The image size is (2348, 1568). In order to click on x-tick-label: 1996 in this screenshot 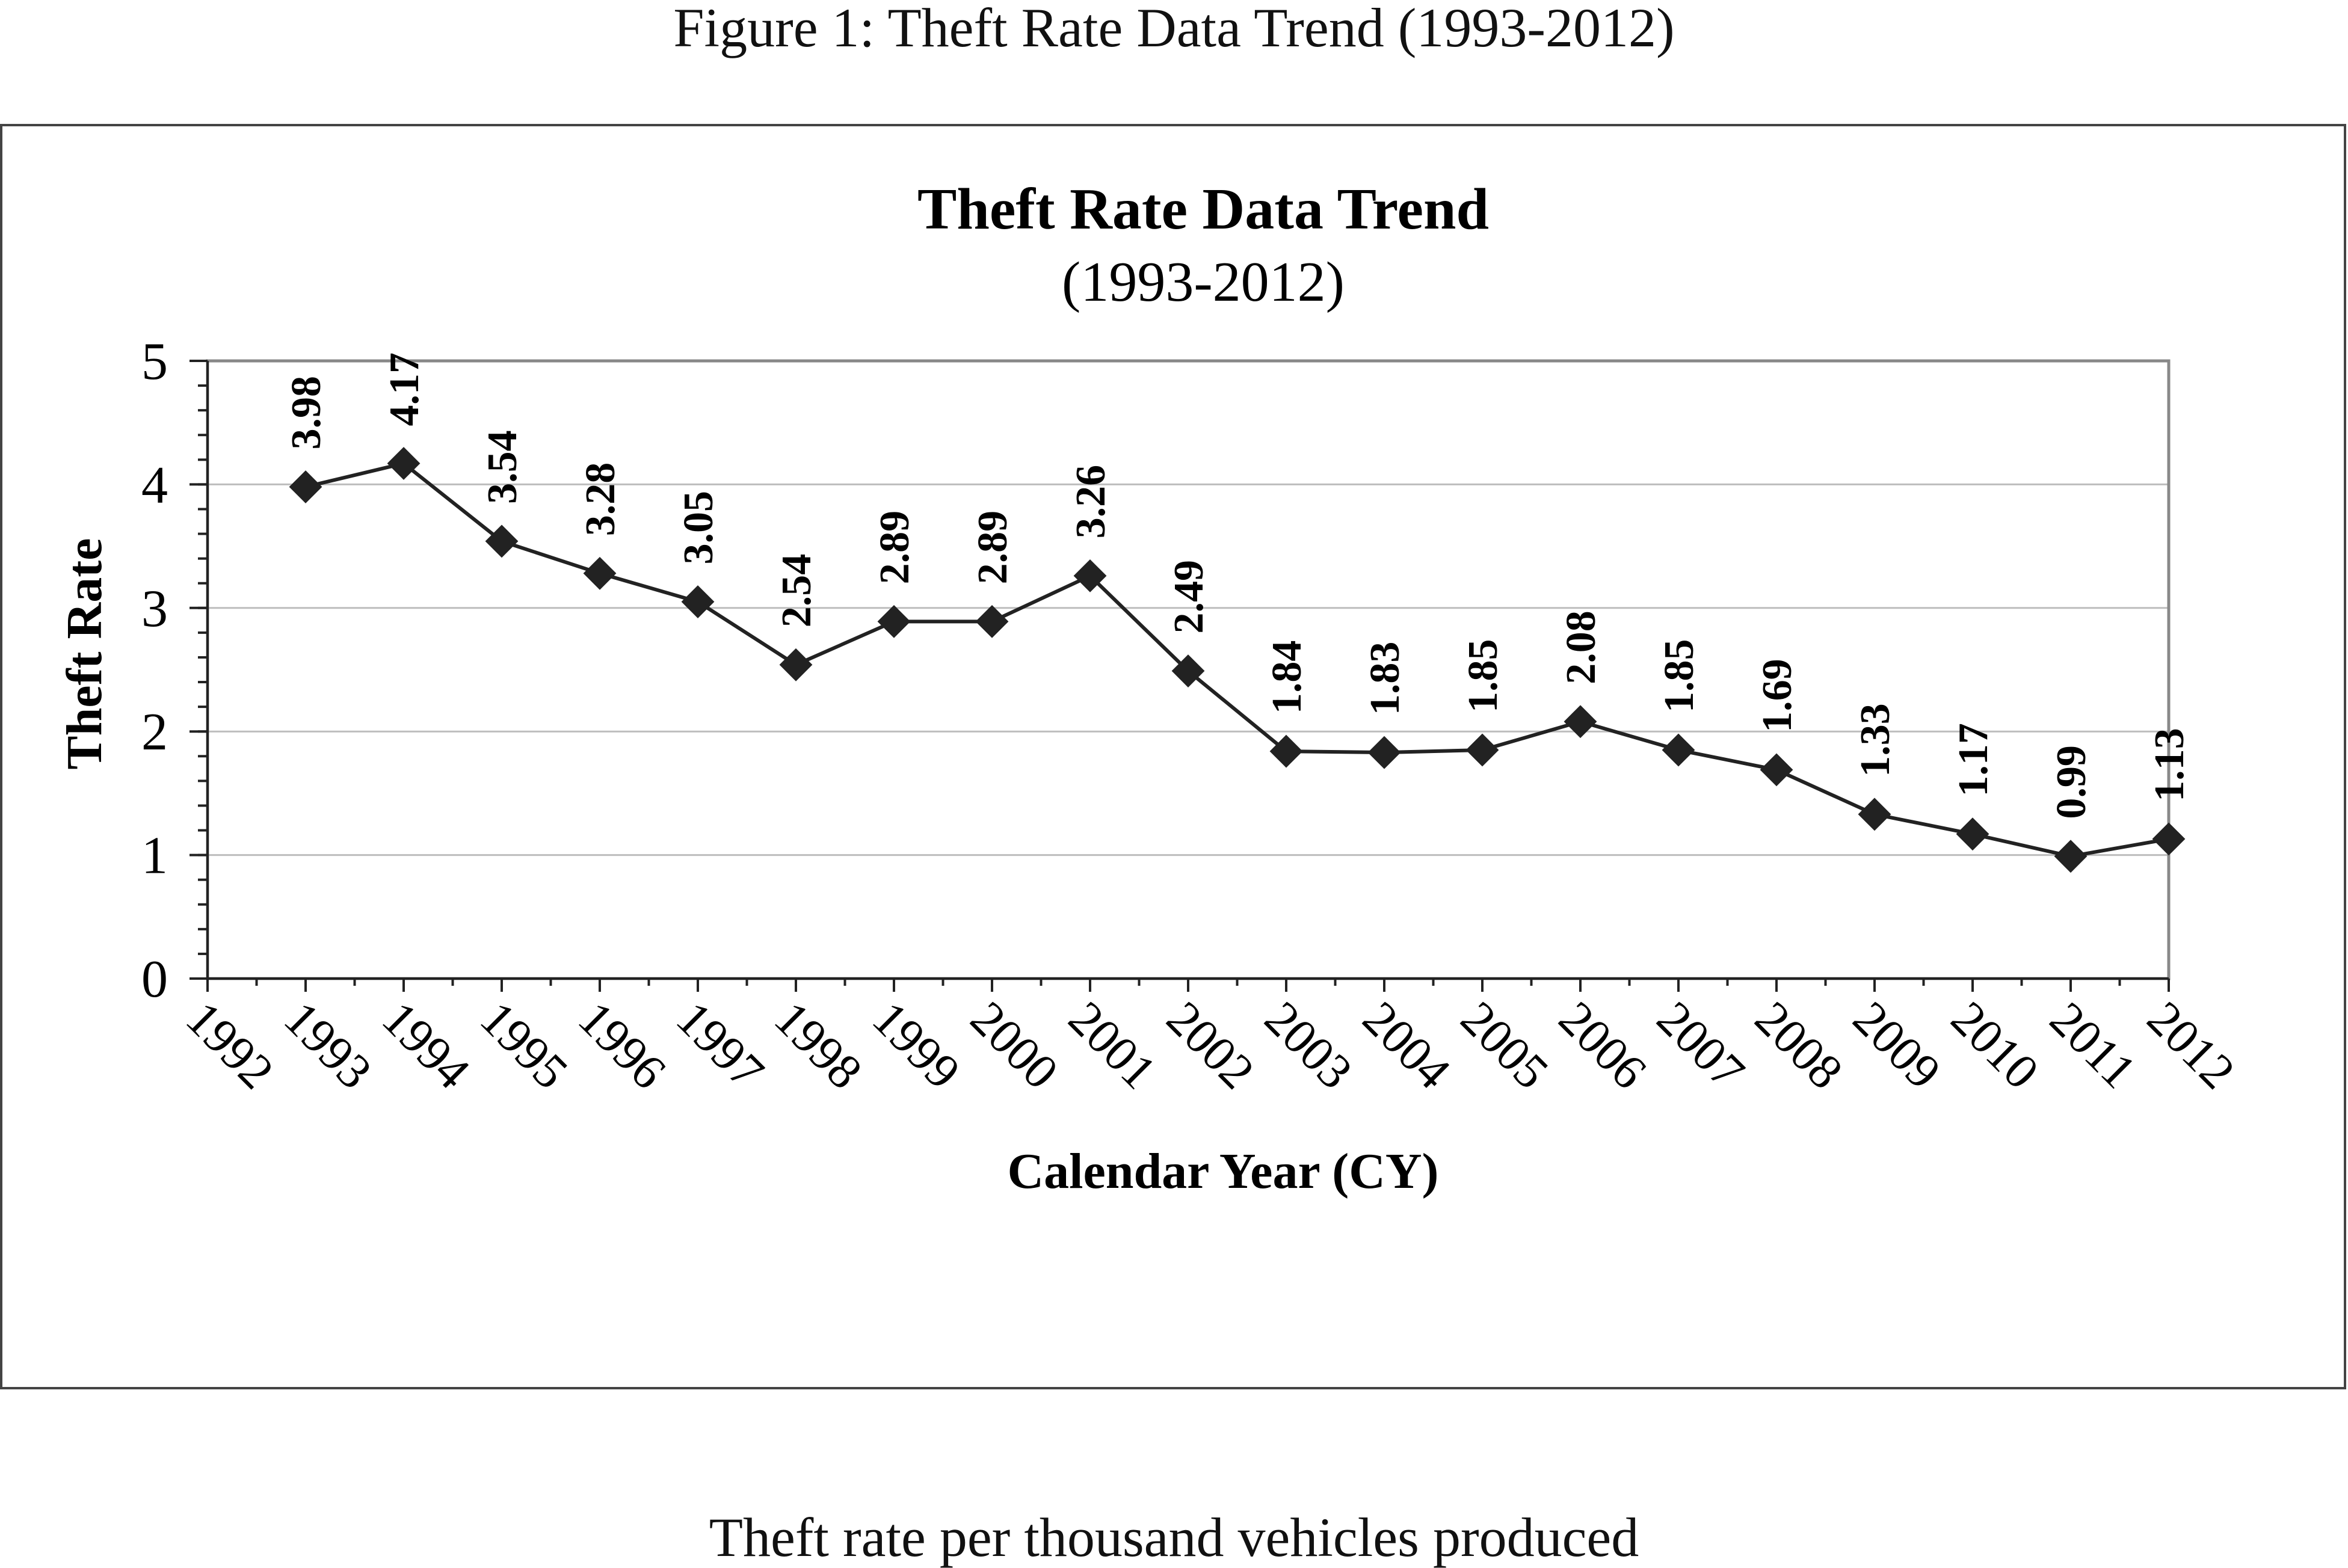, I will do `click(622, 1045)`.